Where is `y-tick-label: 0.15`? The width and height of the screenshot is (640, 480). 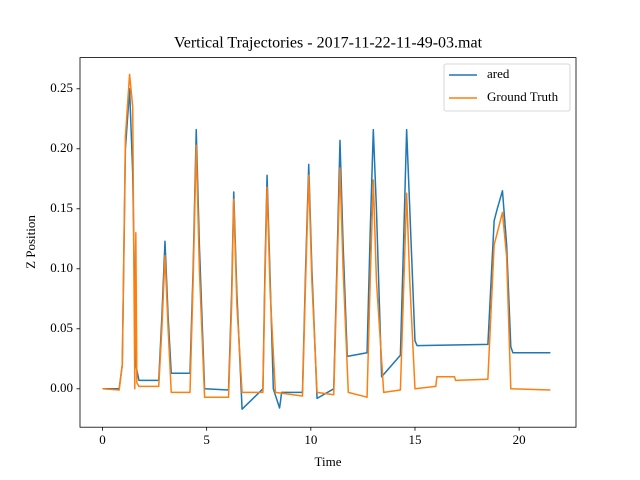 y-tick-label: 0.15 is located at coordinates (61, 207).